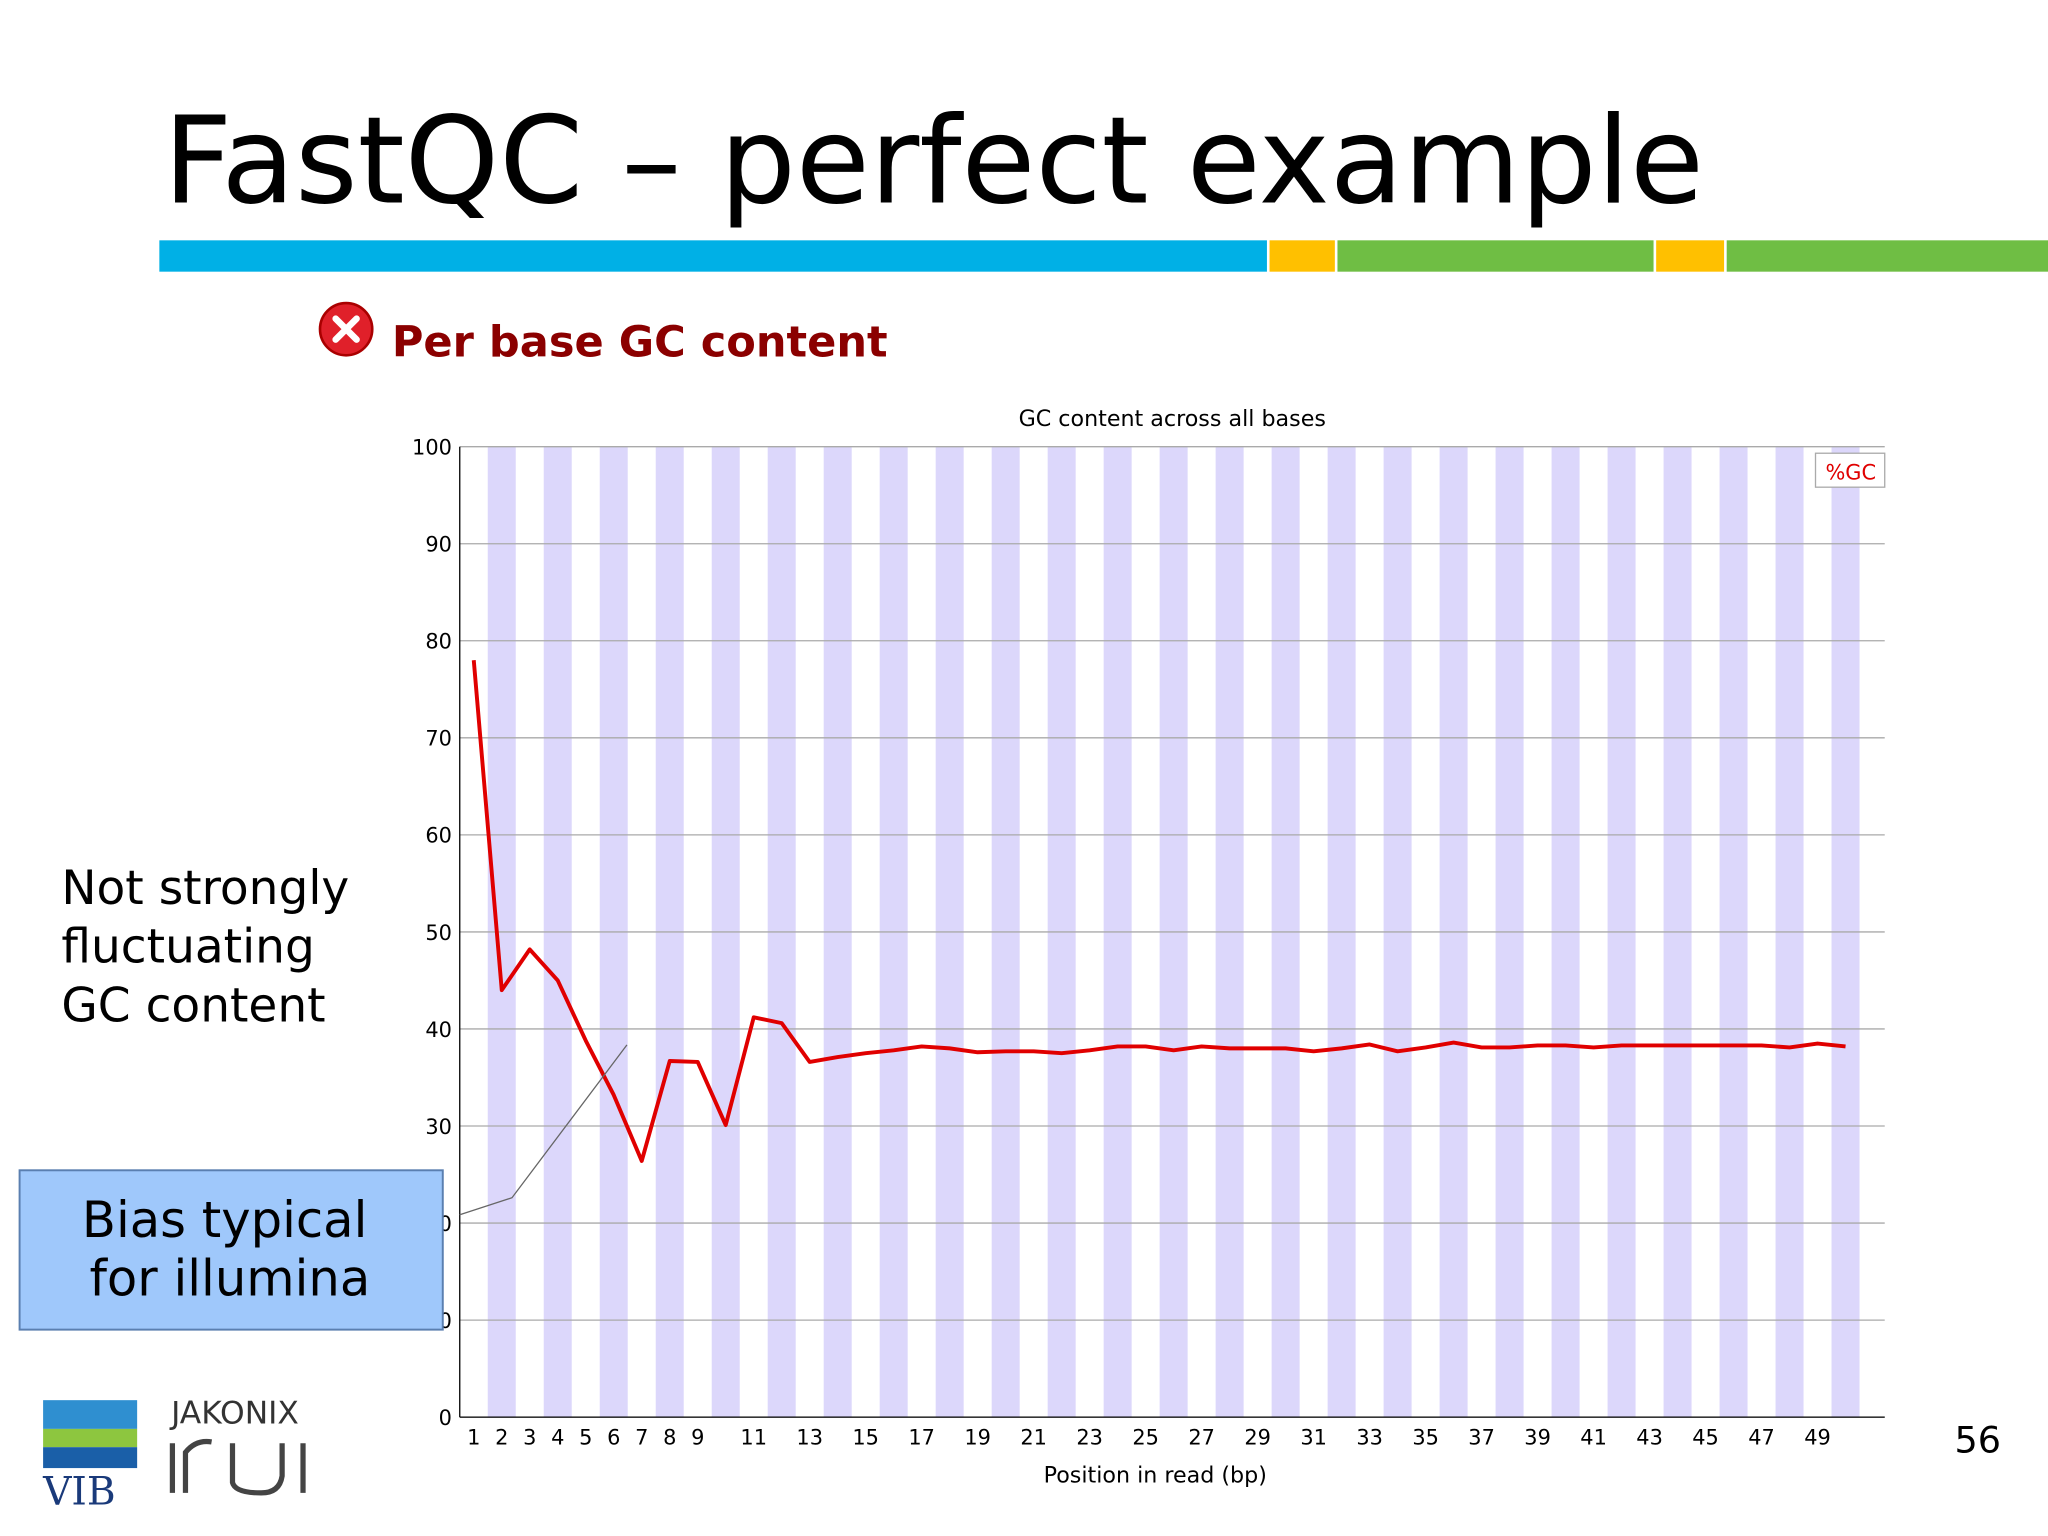 This screenshot has width=2048, height=1536. Describe the element at coordinates (1705, 1438) in the screenshot. I see `x-tick-label: 45` at that location.